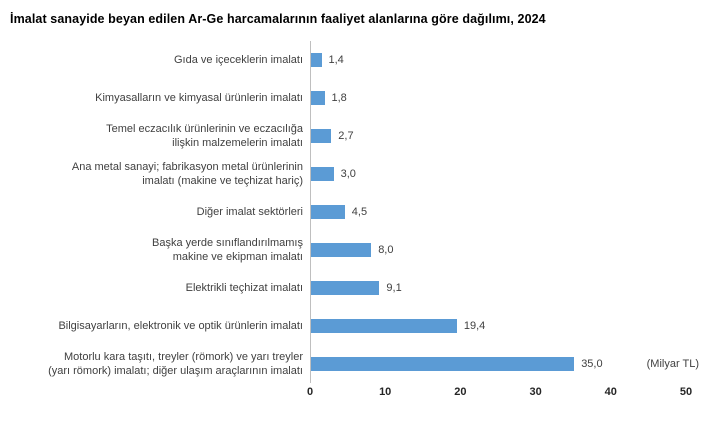 The height and width of the screenshot is (426, 721). I want to click on plot-area: 4,5, so click(515, 212).